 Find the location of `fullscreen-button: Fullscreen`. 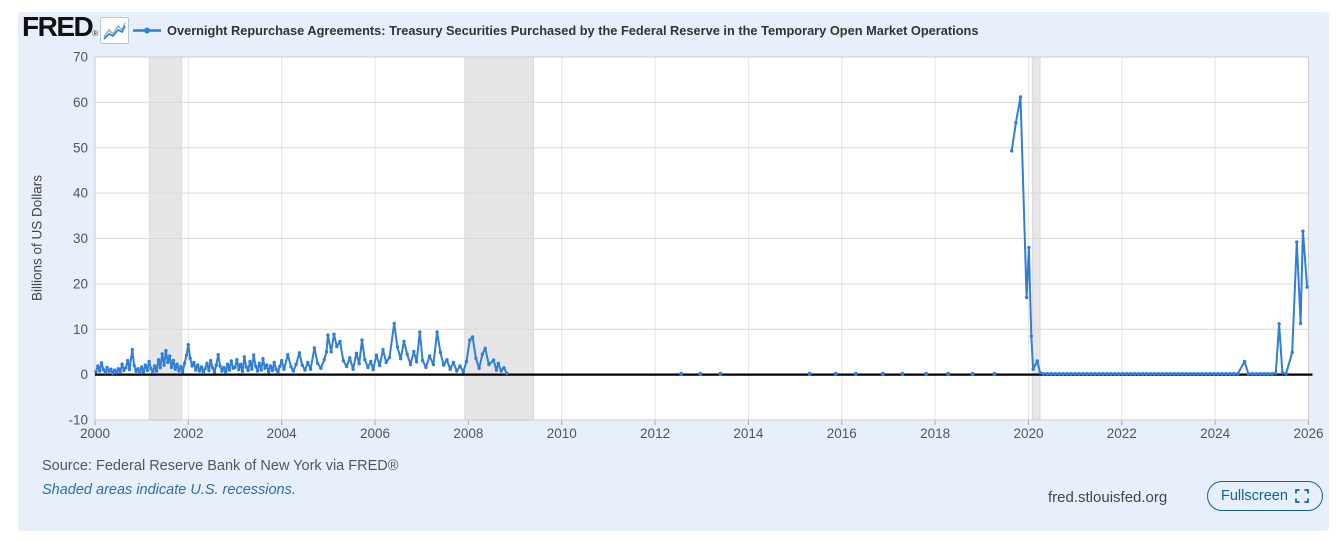

fullscreen-button: Fullscreen is located at coordinates (1265, 496).